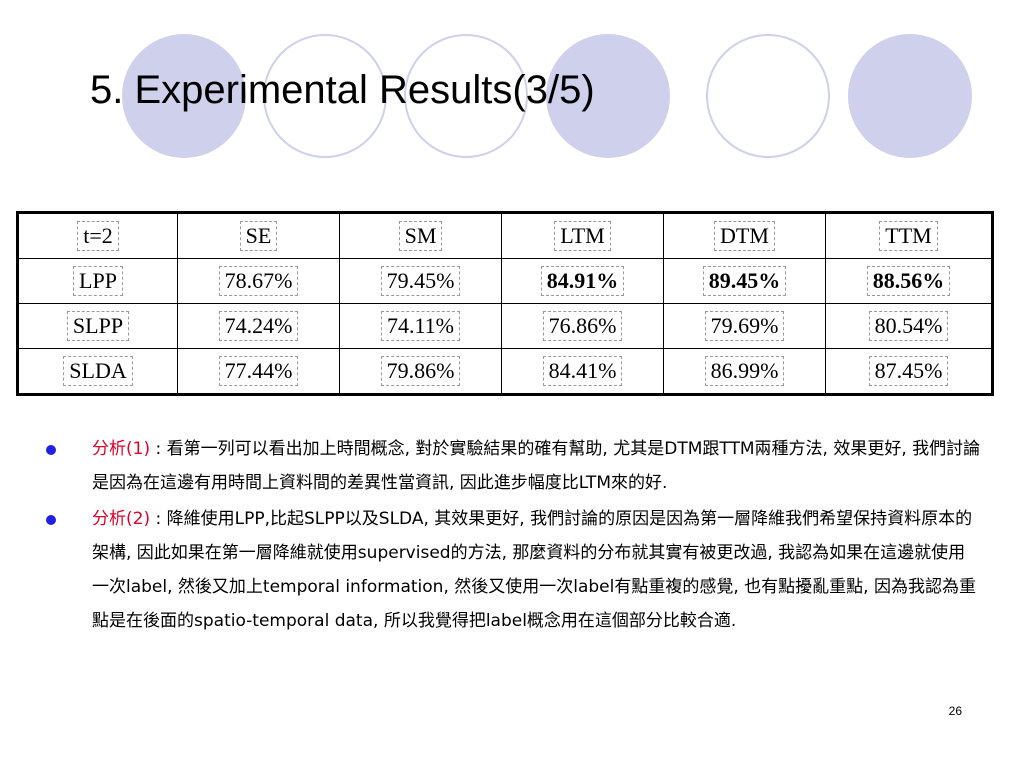 The width and height of the screenshot is (1024, 768). I want to click on table-cell: 88.56%, so click(909, 281).